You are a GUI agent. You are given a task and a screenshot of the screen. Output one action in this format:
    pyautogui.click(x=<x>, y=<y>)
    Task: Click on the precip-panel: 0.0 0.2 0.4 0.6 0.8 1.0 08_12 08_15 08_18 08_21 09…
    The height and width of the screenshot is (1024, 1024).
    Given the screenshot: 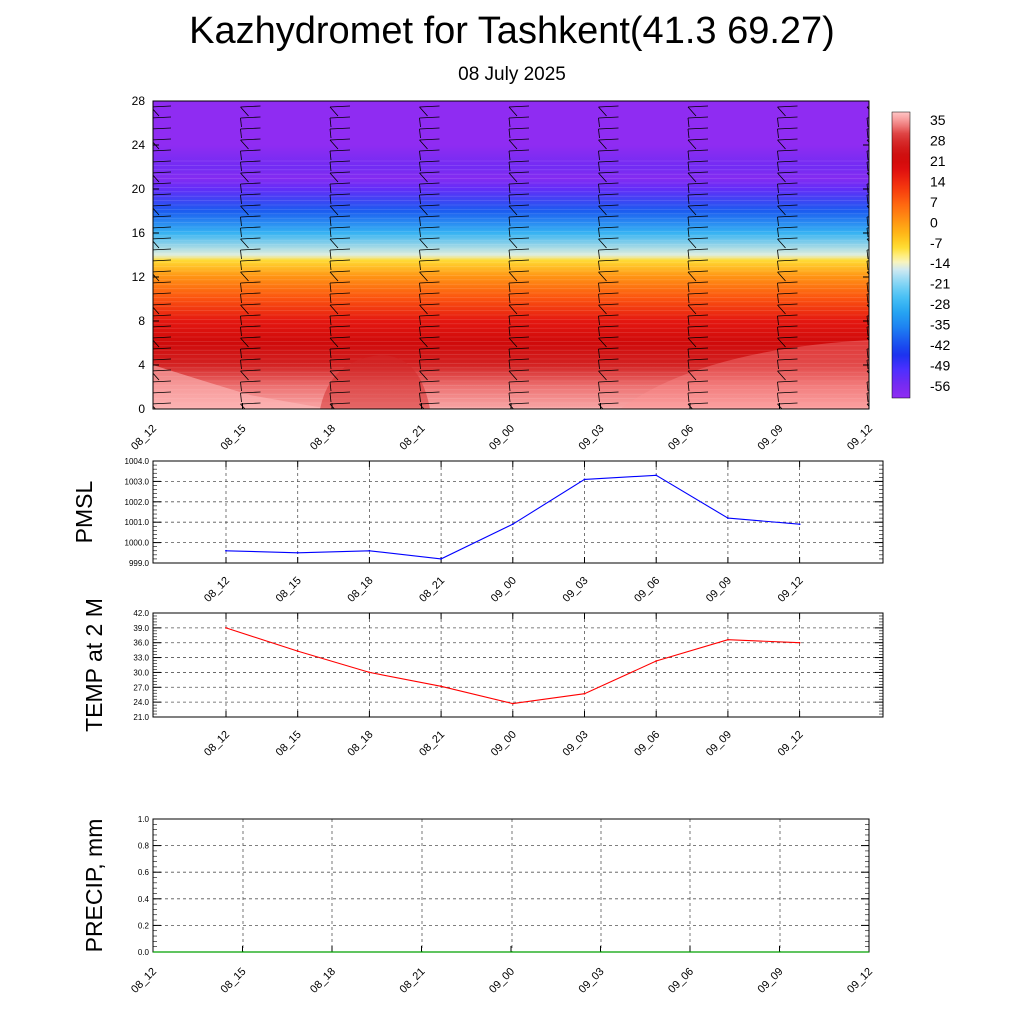 What is the action you would take?
    pyautogui.click(x=478, y=905)
    